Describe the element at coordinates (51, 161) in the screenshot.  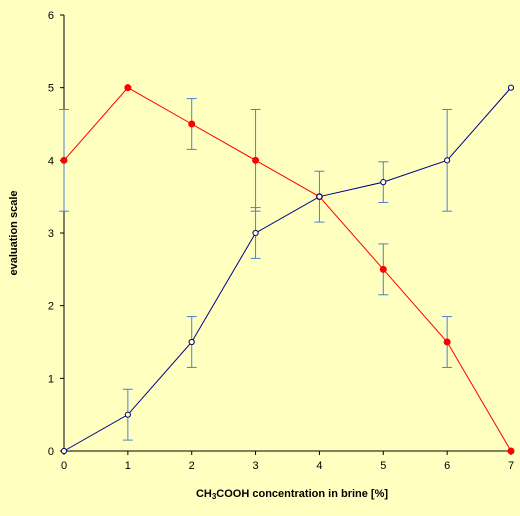
I see `y-tick-label: 4` at that location.